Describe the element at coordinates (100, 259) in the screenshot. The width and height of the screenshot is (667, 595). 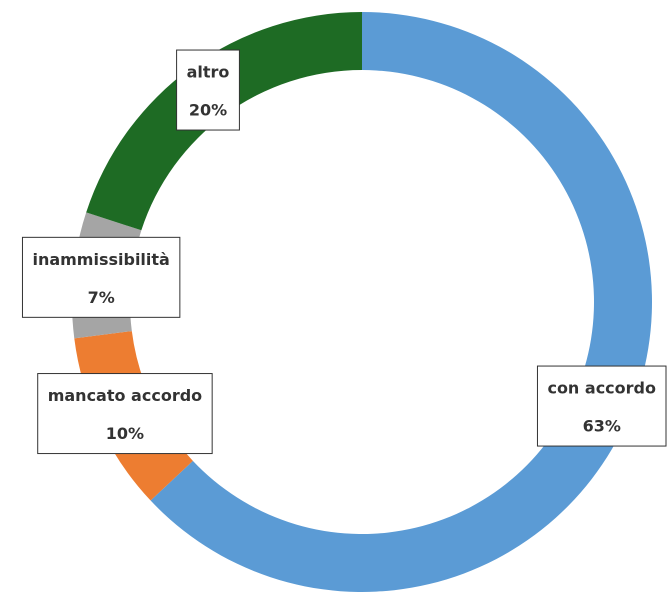
I see `category-label: inammissibilità` at that location.